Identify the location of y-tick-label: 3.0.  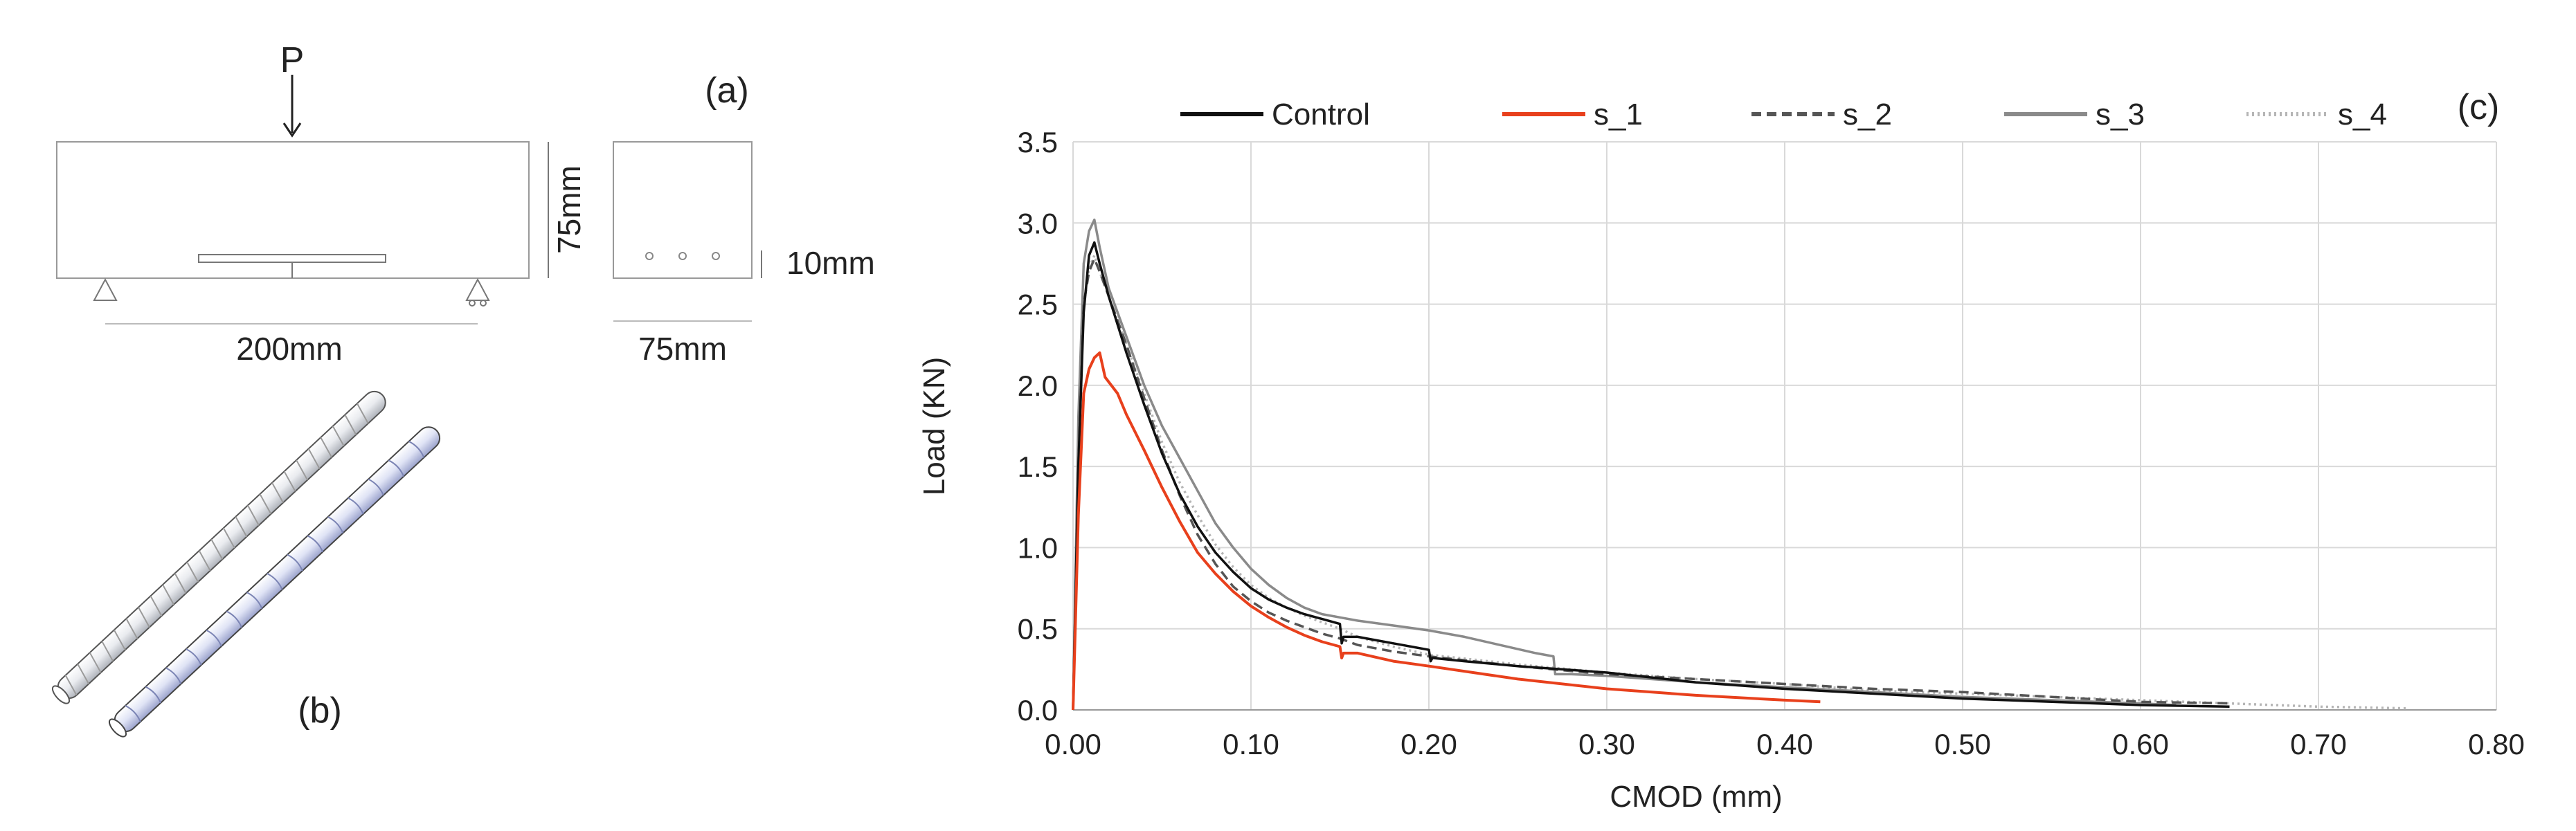
(1038, 223).